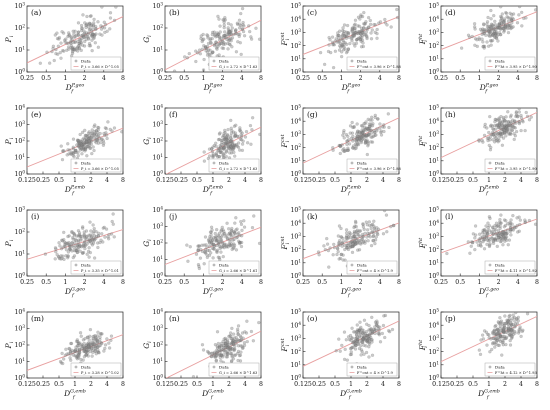  Describe the element at coordinates (147, 141) in the screenshot. I see `y-axis-label: Gi` at that location.